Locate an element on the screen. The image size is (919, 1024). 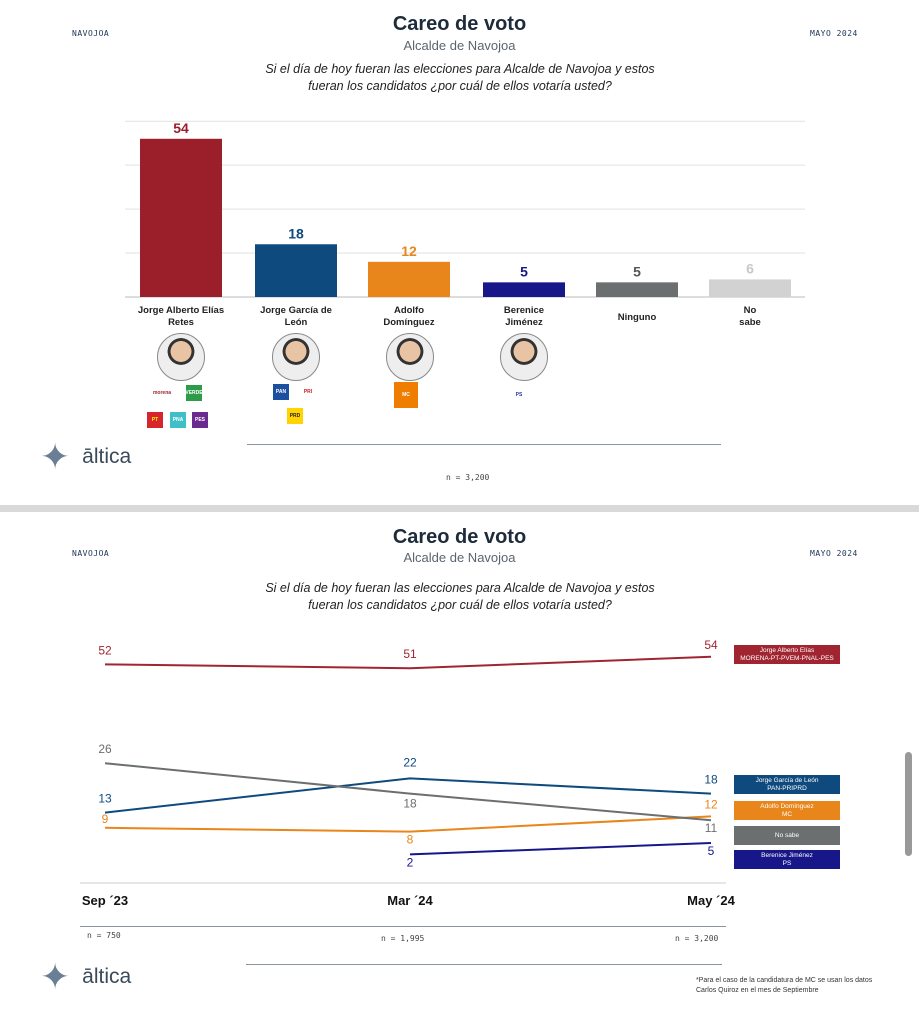
party-logo-morena: morena is located at coordinates (162, 393).